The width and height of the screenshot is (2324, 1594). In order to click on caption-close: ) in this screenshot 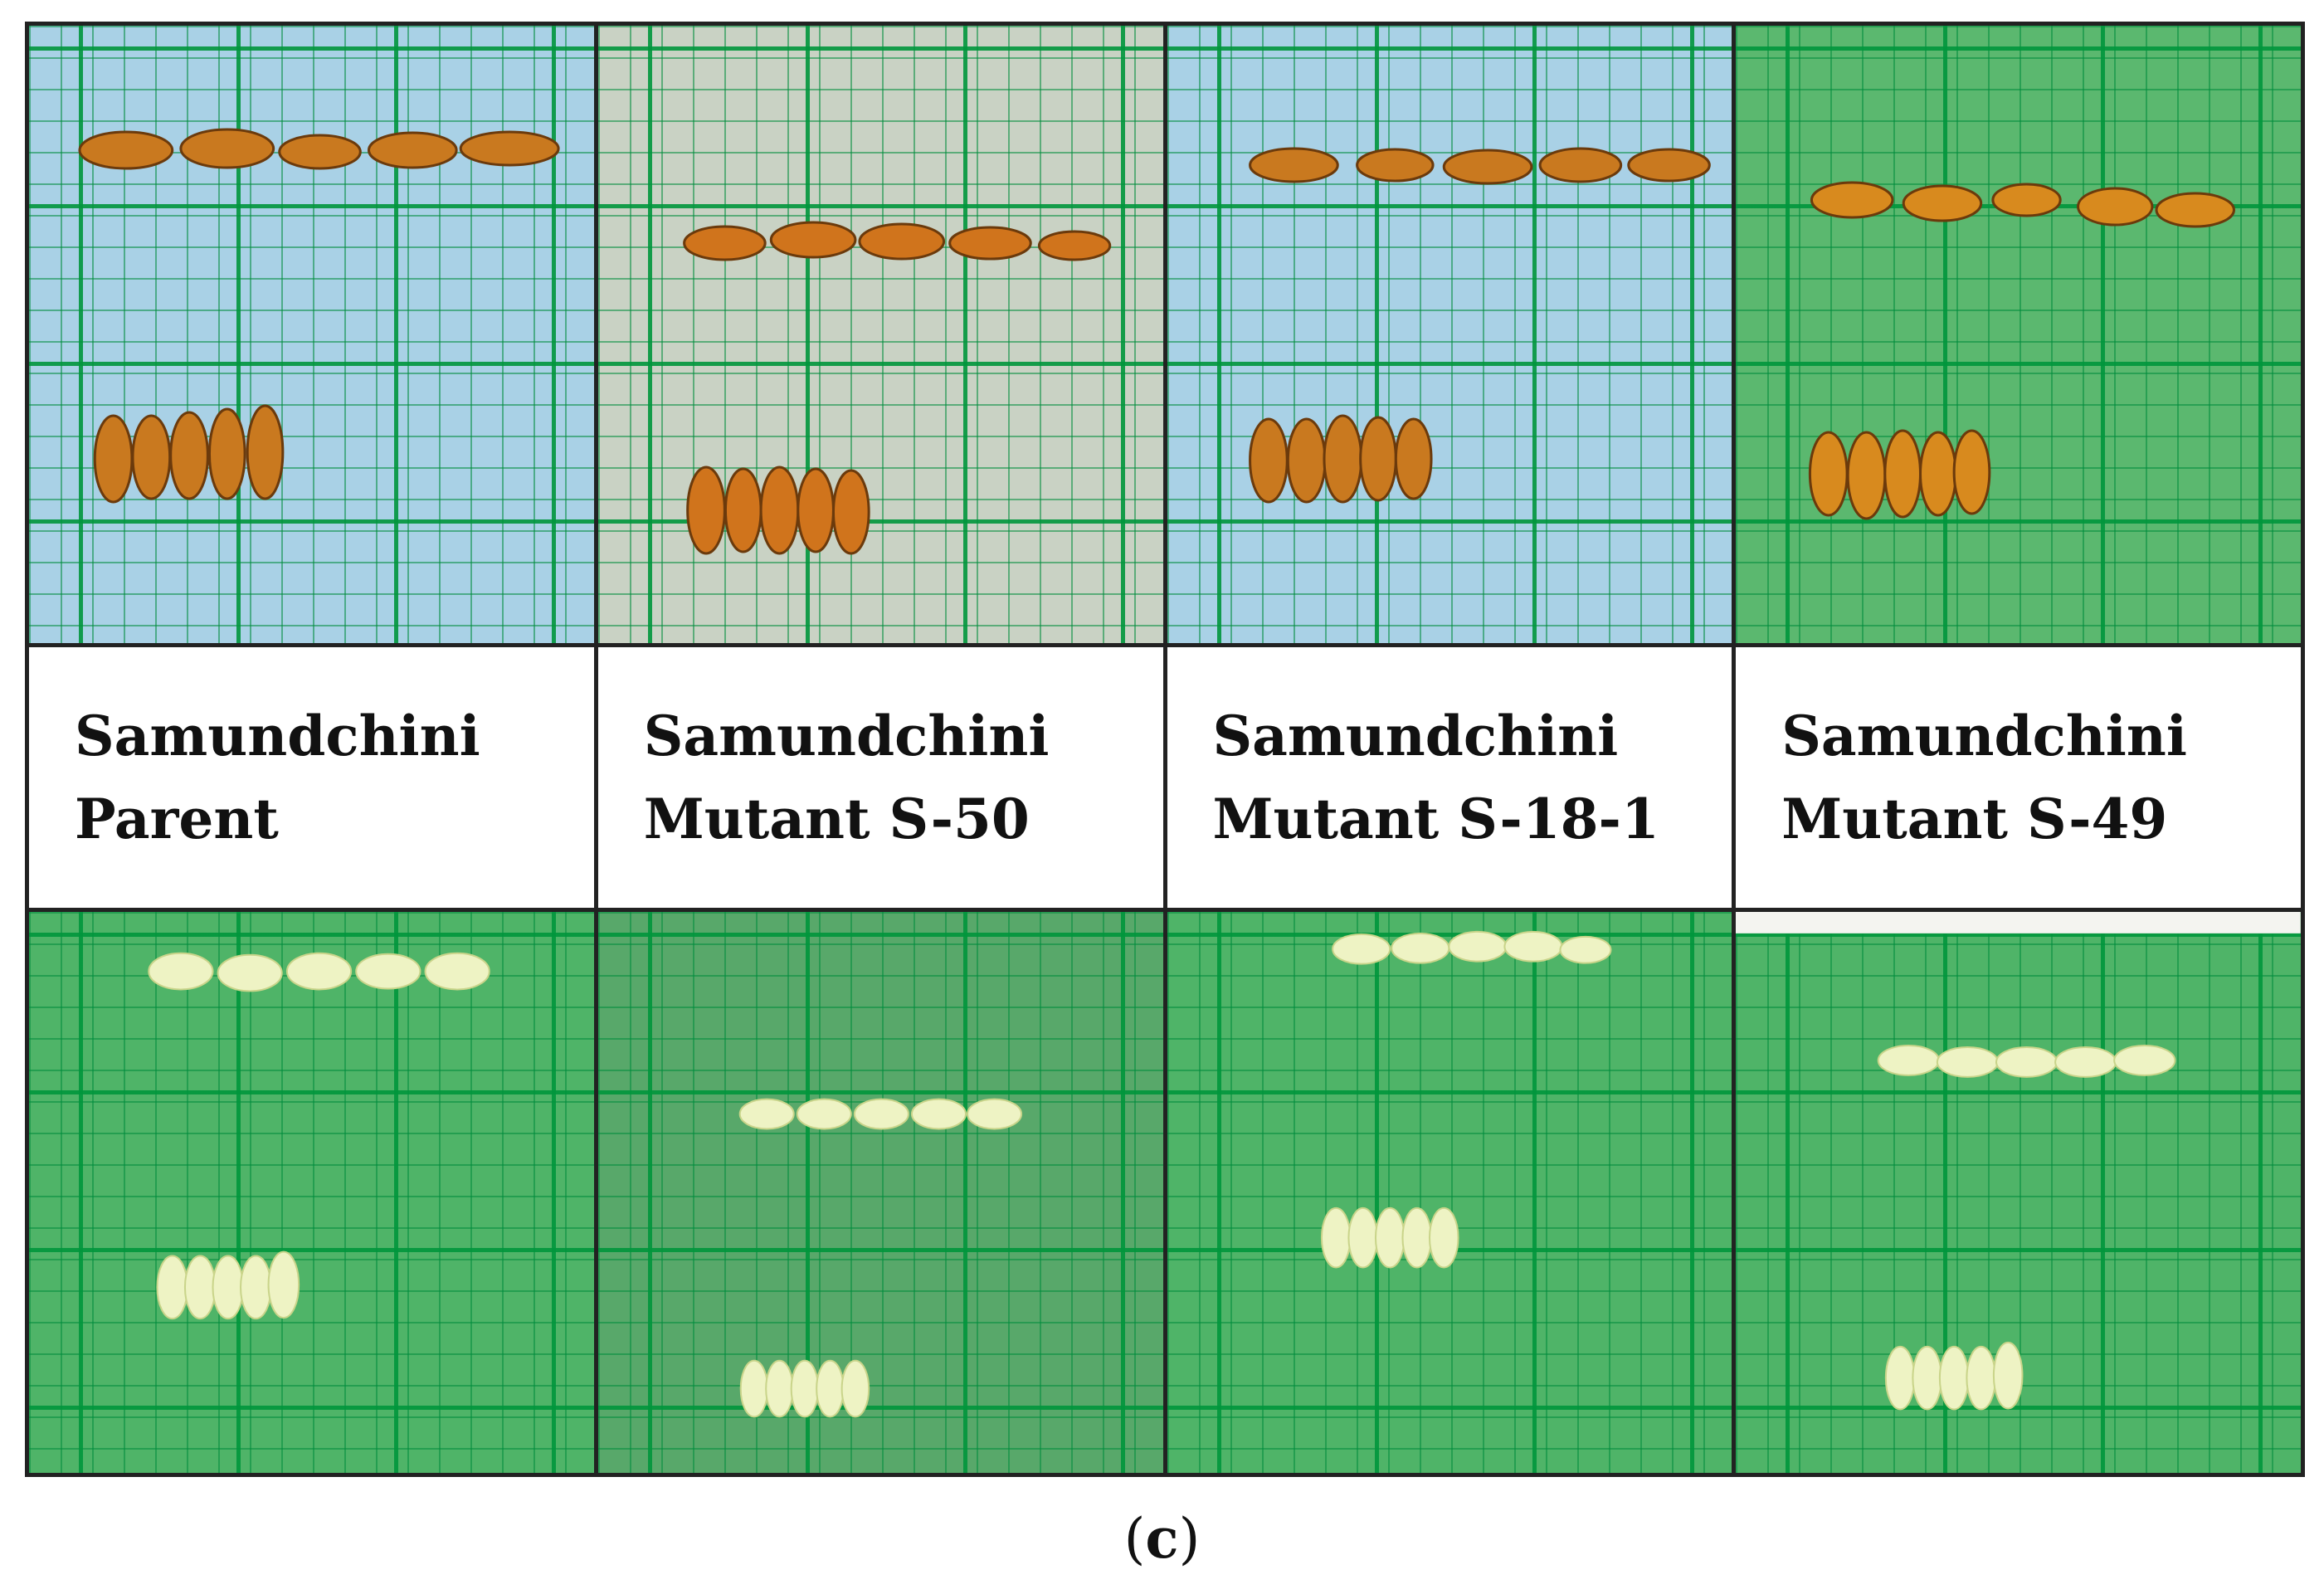, I will do `click(1189, 1539)`.